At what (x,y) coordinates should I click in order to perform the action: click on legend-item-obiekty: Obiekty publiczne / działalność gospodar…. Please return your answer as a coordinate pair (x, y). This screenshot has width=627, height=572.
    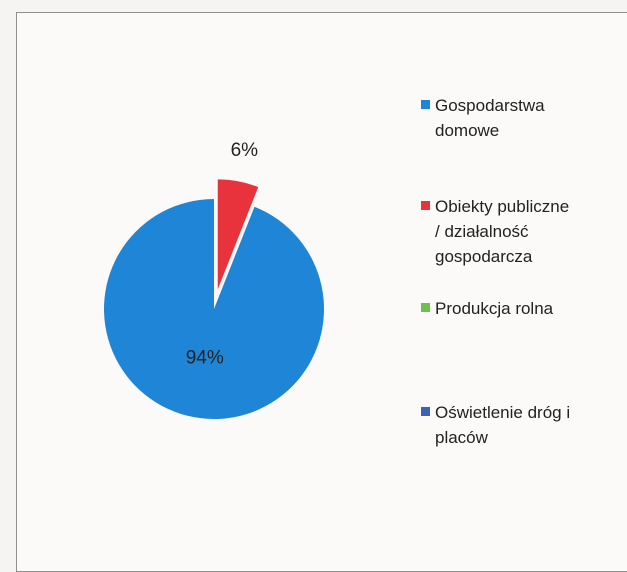
    Looking at the image, I should click on (523, 231).